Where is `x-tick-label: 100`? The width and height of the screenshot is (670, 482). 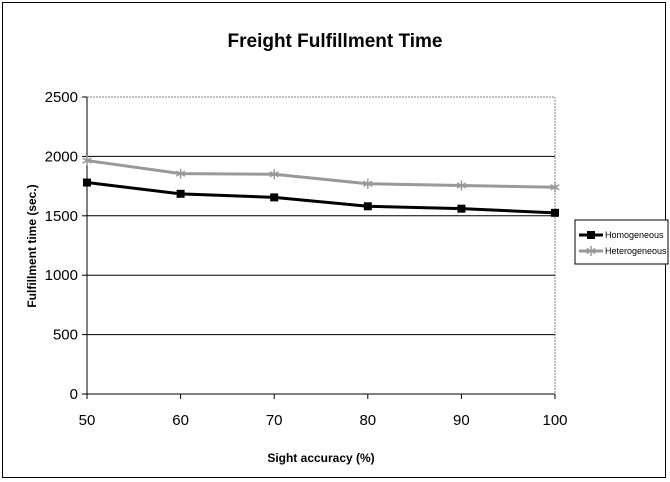 x-tick-label: 100 is located at coordinates (554, 420).